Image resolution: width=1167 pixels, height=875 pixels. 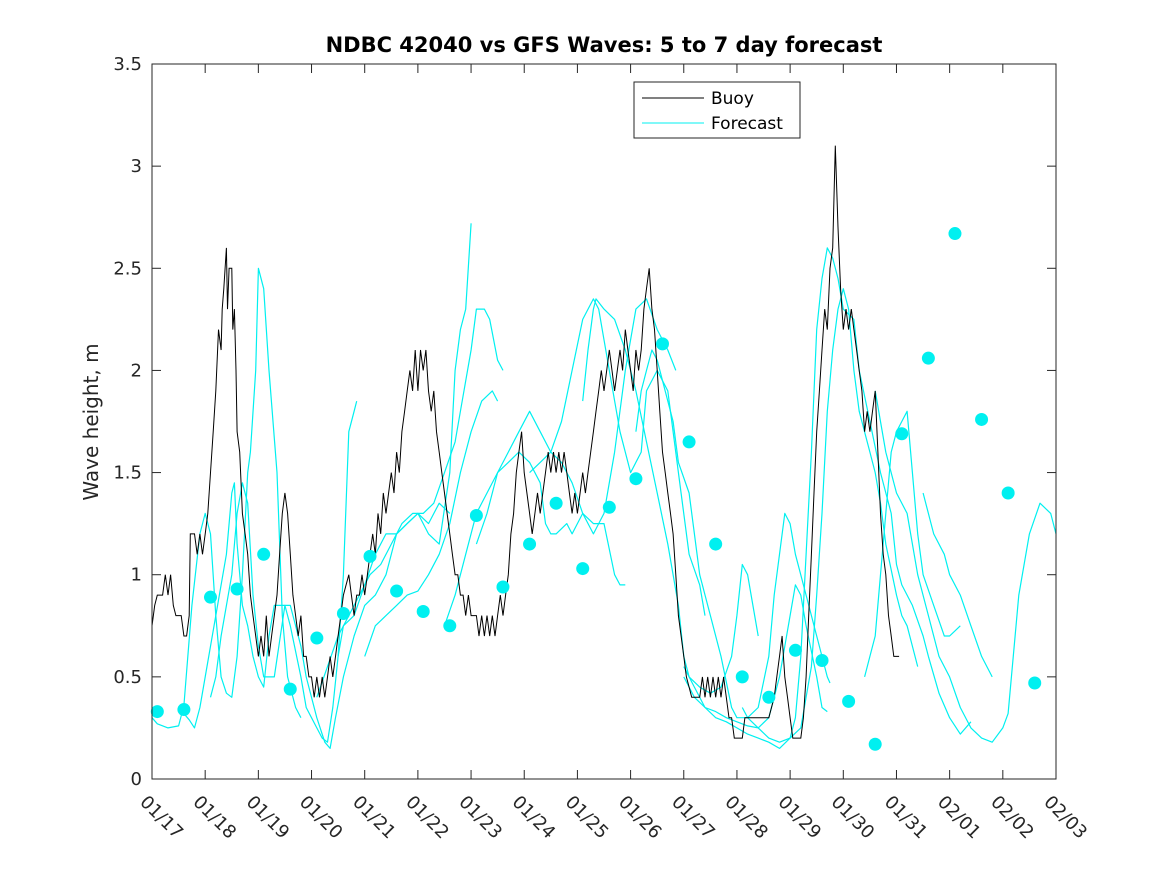 I want to click on y-axis-label: Wave height, m, so click(x=91, y=421).